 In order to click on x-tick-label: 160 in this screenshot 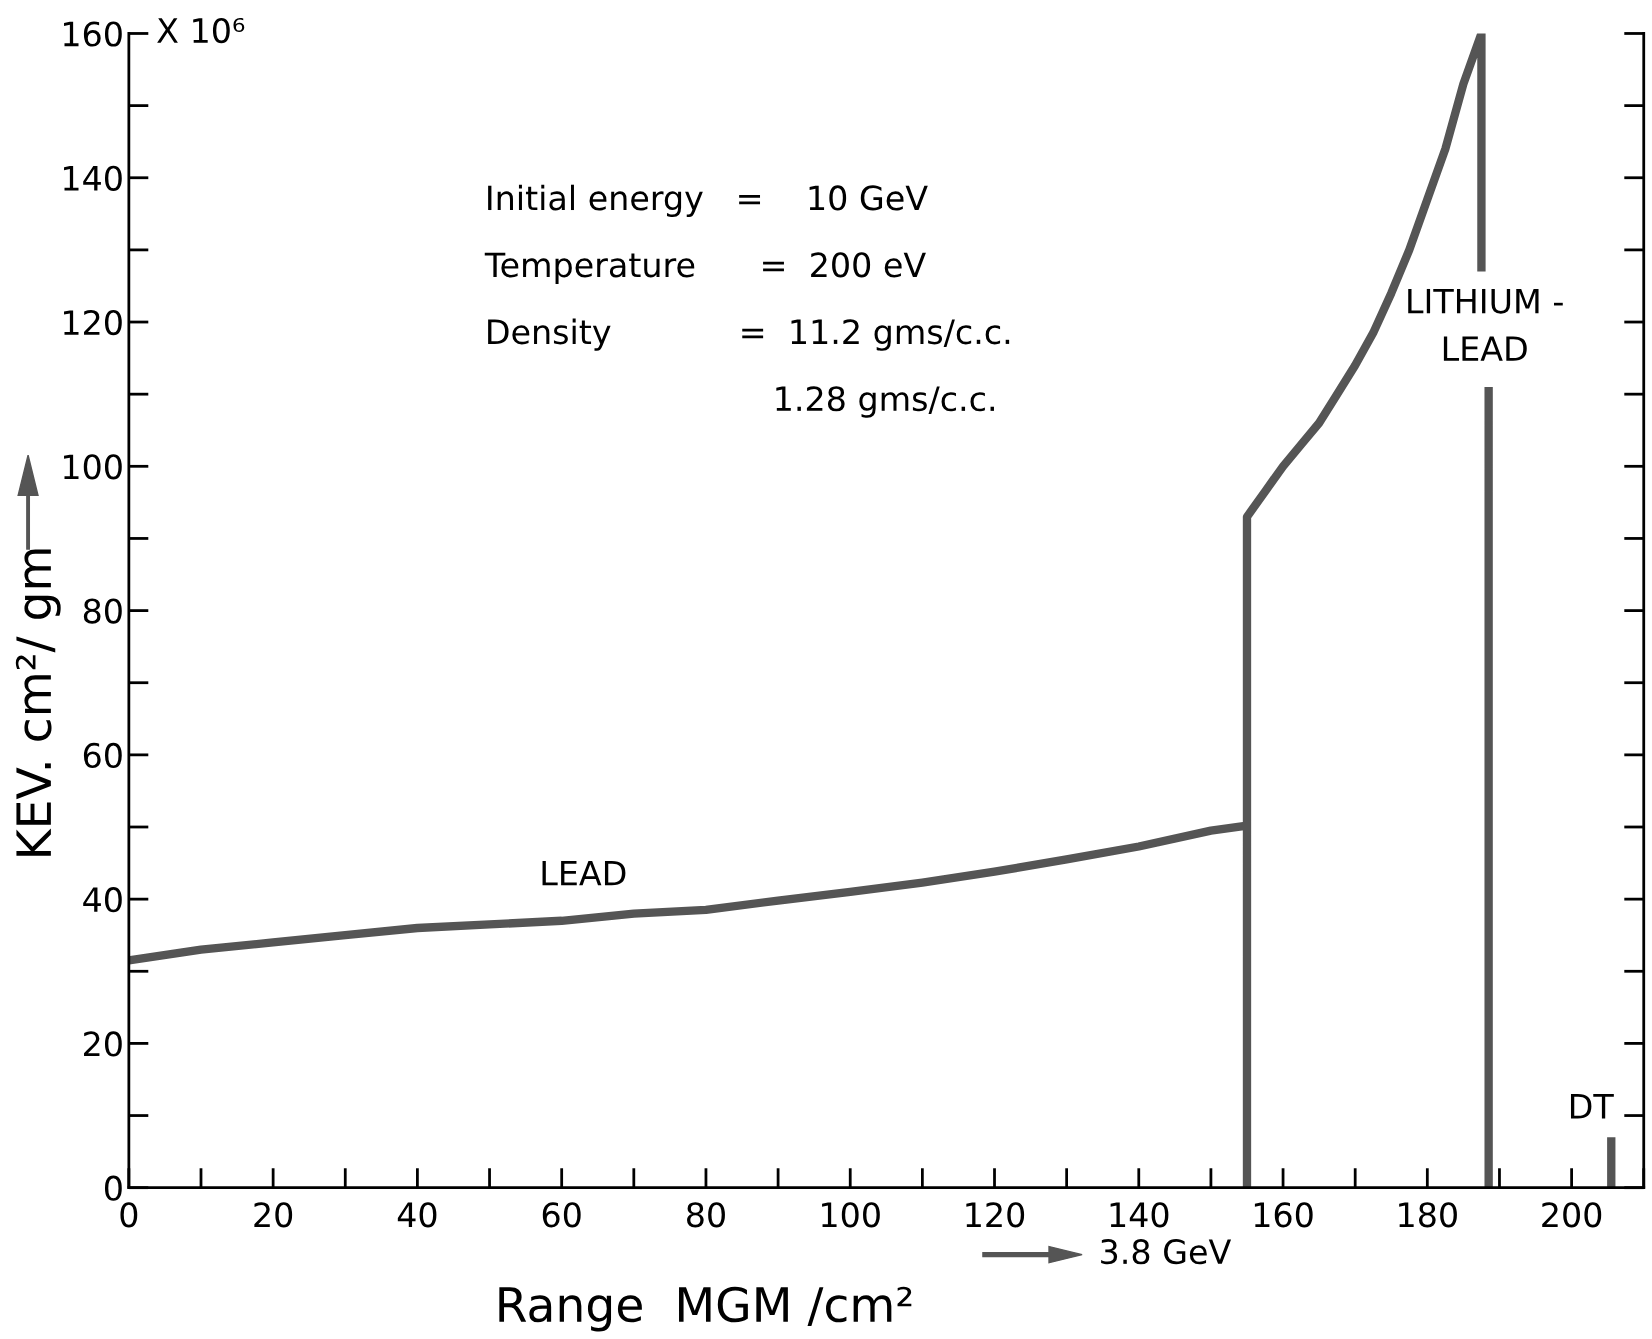, I will do `click(1283, 1215)`.